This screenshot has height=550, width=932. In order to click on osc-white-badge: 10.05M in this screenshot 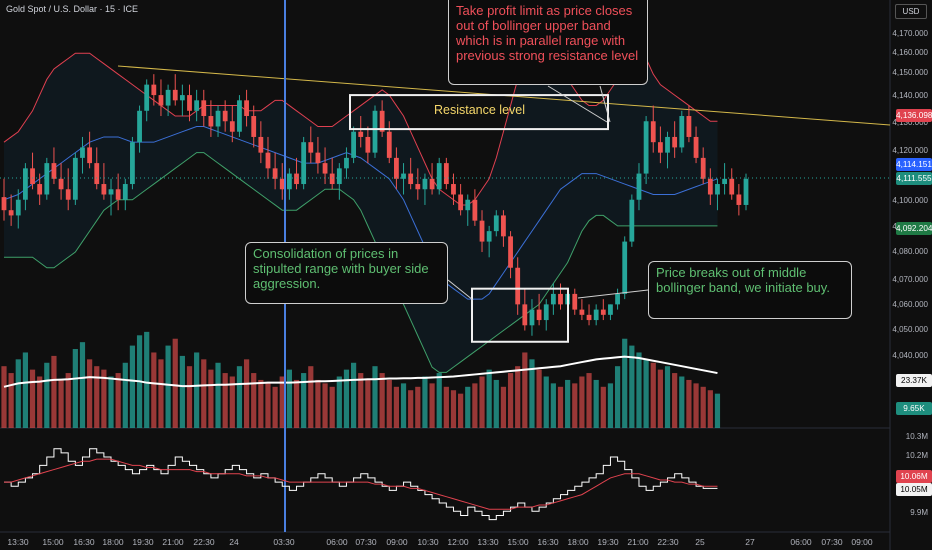, I will do `click(914, 489)`.